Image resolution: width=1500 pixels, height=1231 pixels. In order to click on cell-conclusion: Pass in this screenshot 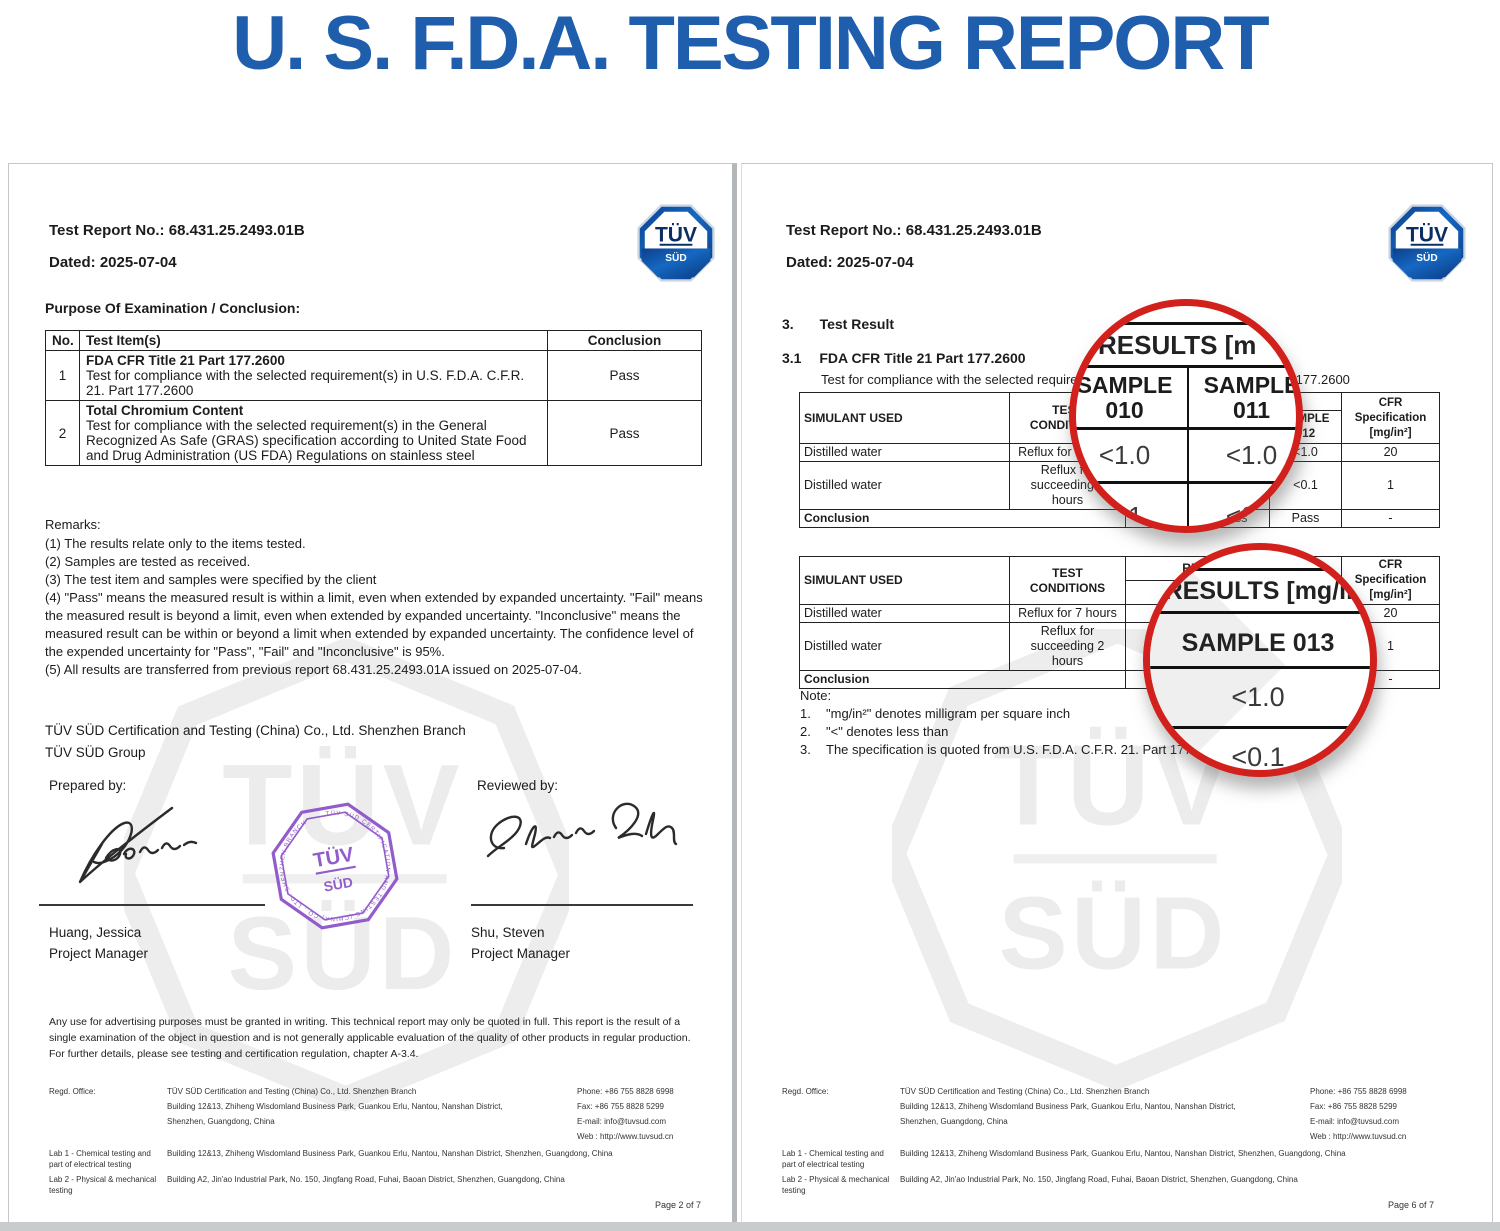, I will do `click(1305, 518)`.